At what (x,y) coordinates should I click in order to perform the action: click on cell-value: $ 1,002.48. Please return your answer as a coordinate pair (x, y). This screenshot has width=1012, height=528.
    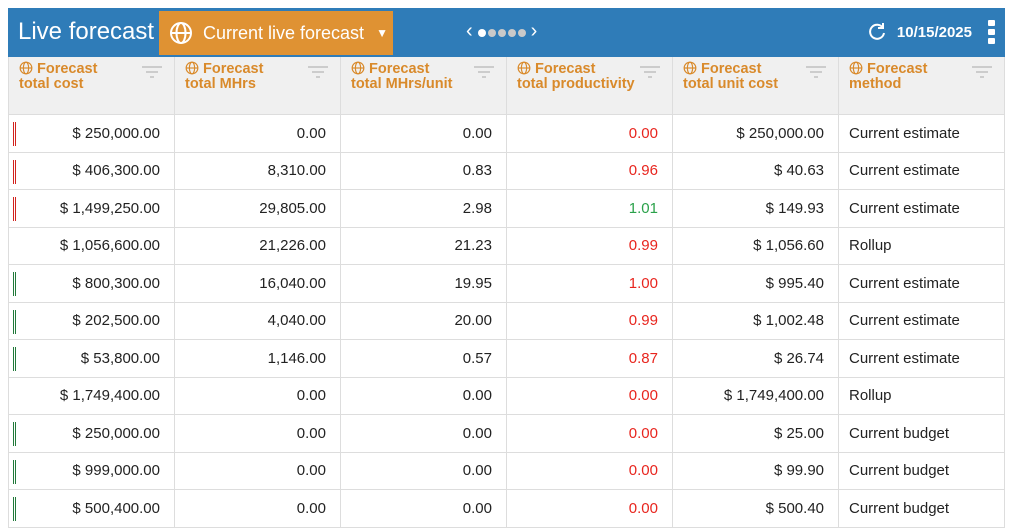
    Looking at the image, I should click on (788, 321).